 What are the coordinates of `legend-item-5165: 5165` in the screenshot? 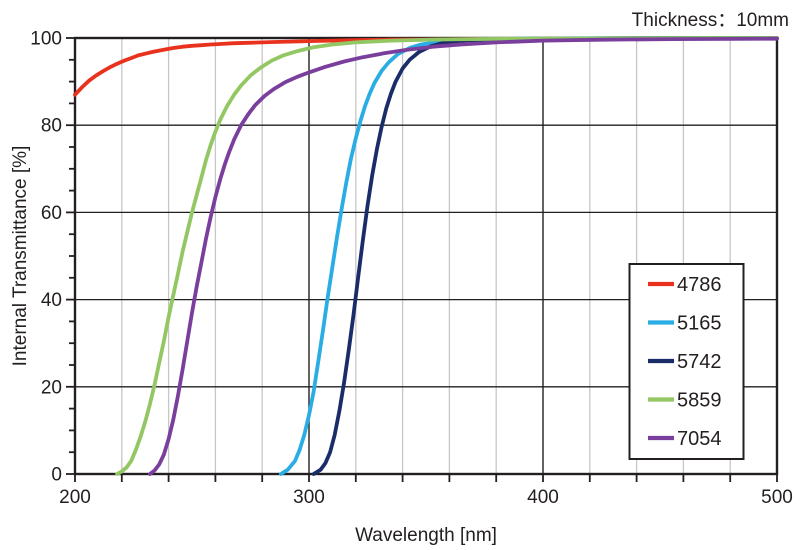 It's located at (685, 324).